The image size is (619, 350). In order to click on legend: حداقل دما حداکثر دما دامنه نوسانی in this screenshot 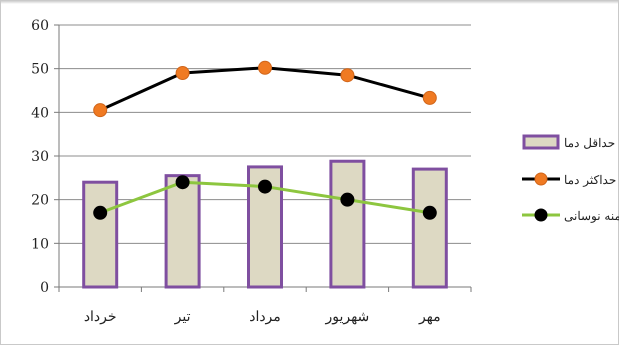, I will do `click(570, 178)`.